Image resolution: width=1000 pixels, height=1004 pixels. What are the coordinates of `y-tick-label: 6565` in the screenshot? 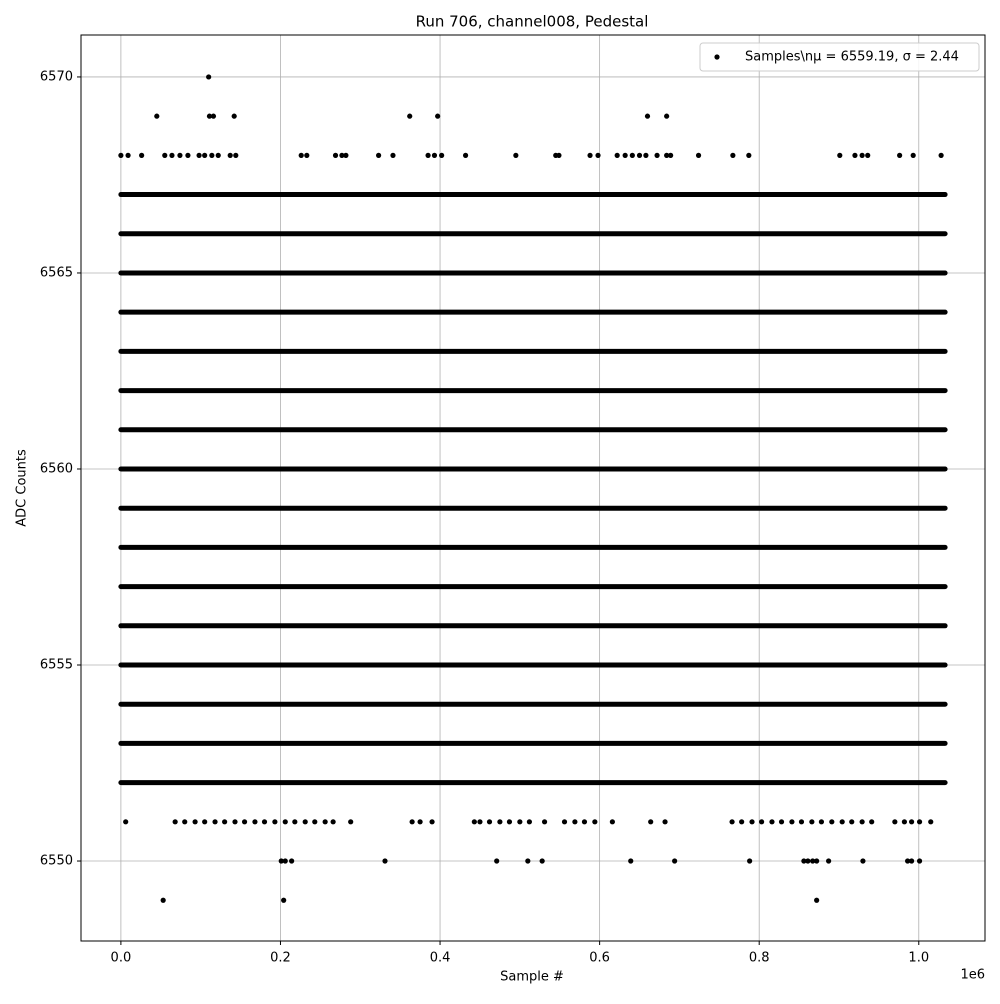 It's located at (56, 272).